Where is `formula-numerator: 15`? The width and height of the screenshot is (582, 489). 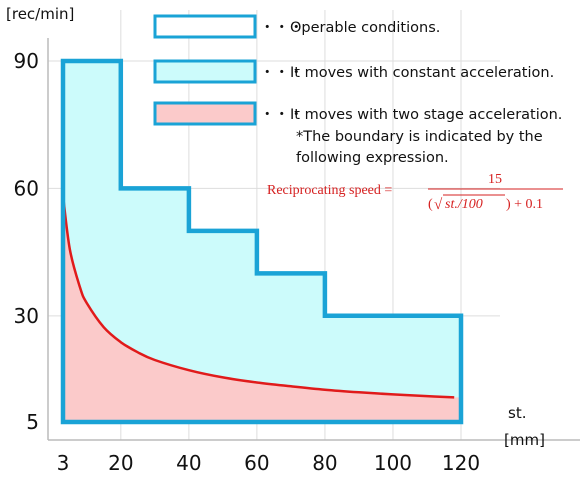 formula-numerator: 15 is located at coordinates (495, 179).